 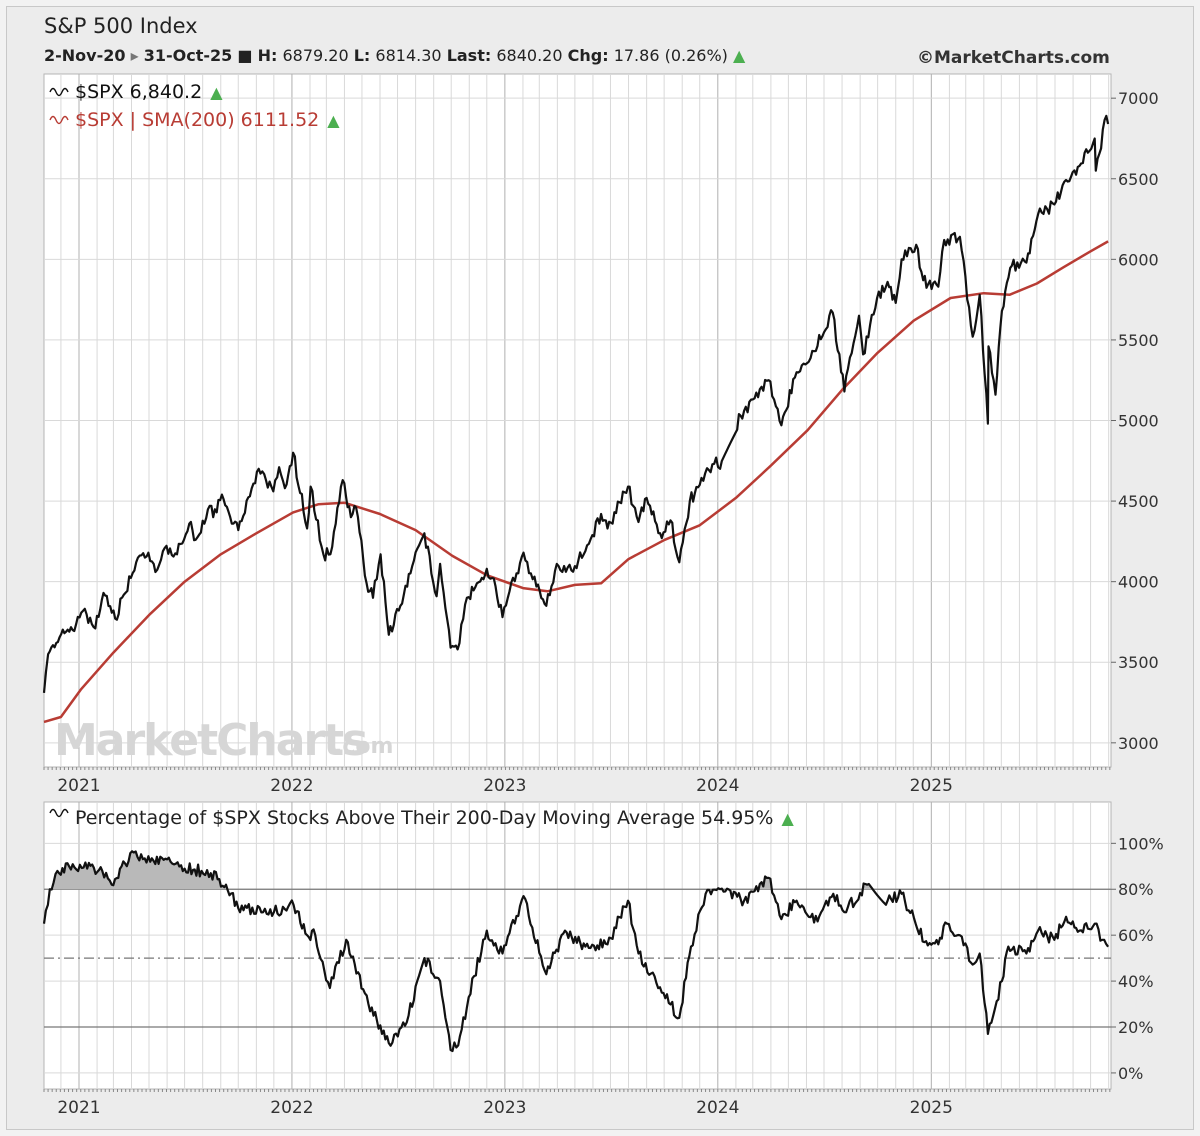 I want to click on chart-title: S&P 500 Index, so click(x=121, y=26).